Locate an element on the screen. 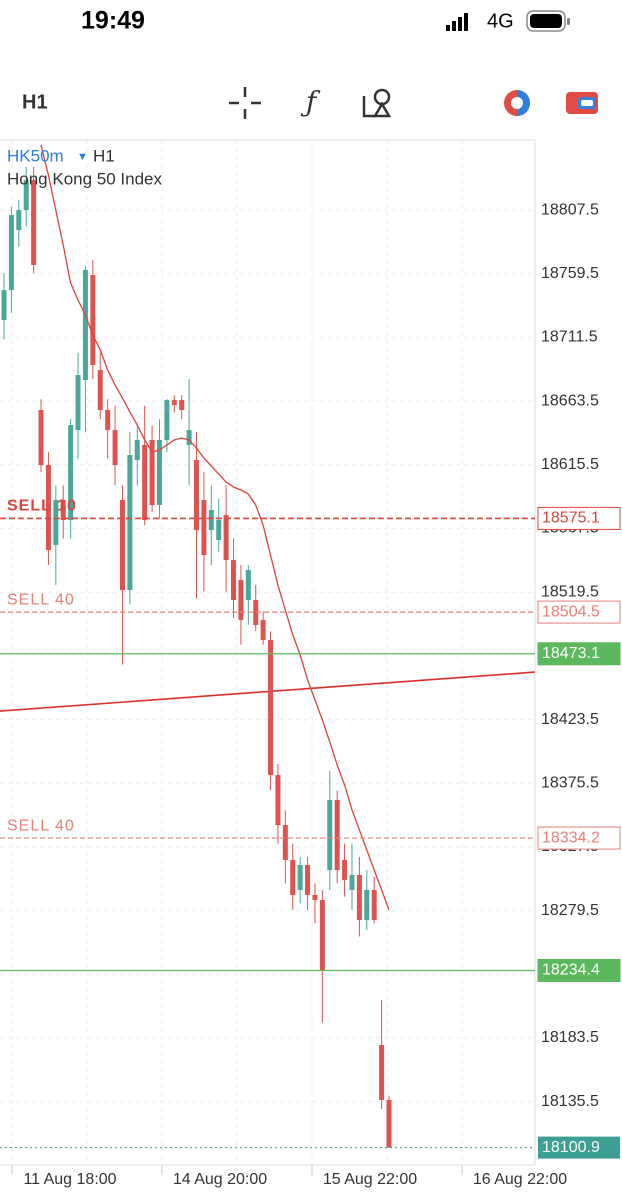 This screenshot has height=1200, width=622. price-box-label: 18234.4 is located at coordinates (571, 970).